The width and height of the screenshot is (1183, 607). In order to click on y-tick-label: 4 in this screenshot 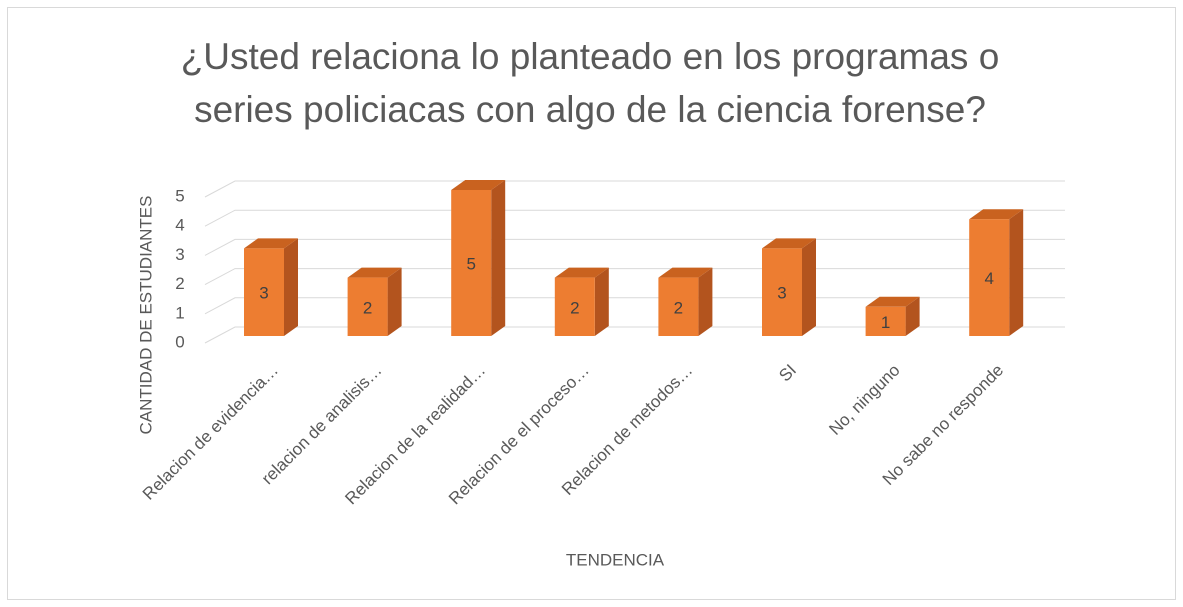, I will do `click(179, 225)`.